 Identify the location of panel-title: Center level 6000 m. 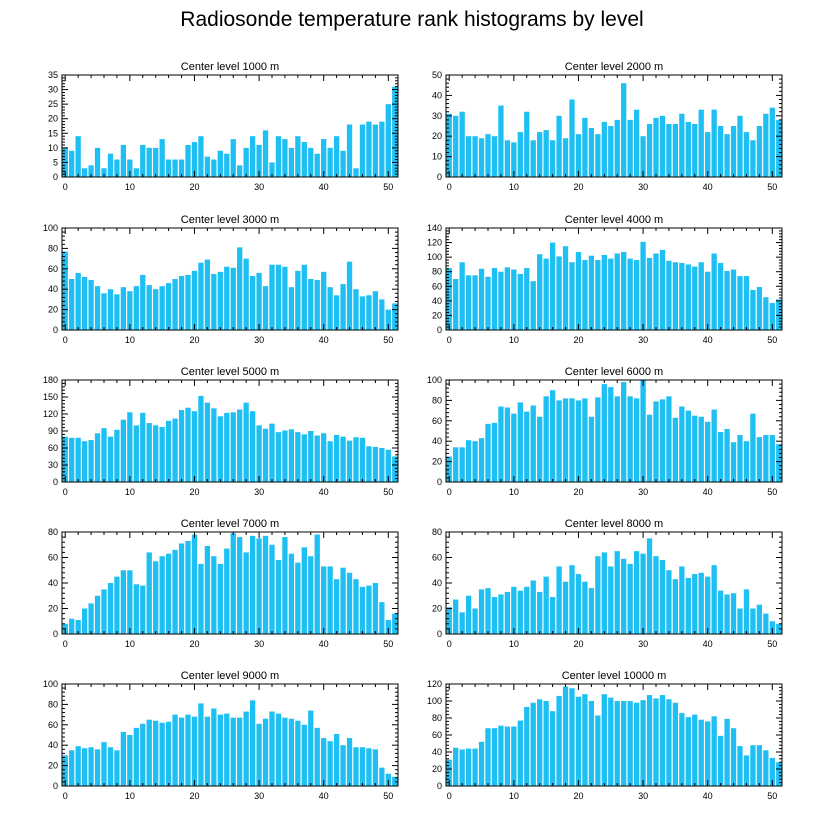
(614, 372).